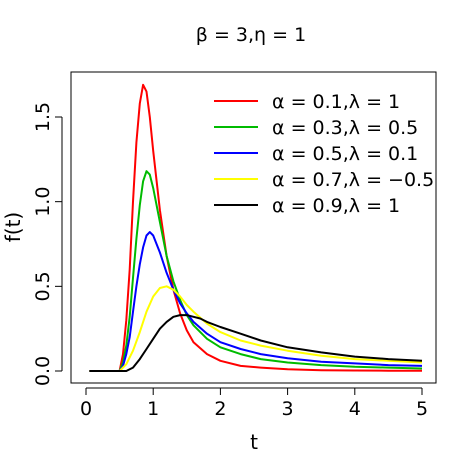 The image size is (474, 473). I want to click on x-axis-title: t, so click(254, 442).